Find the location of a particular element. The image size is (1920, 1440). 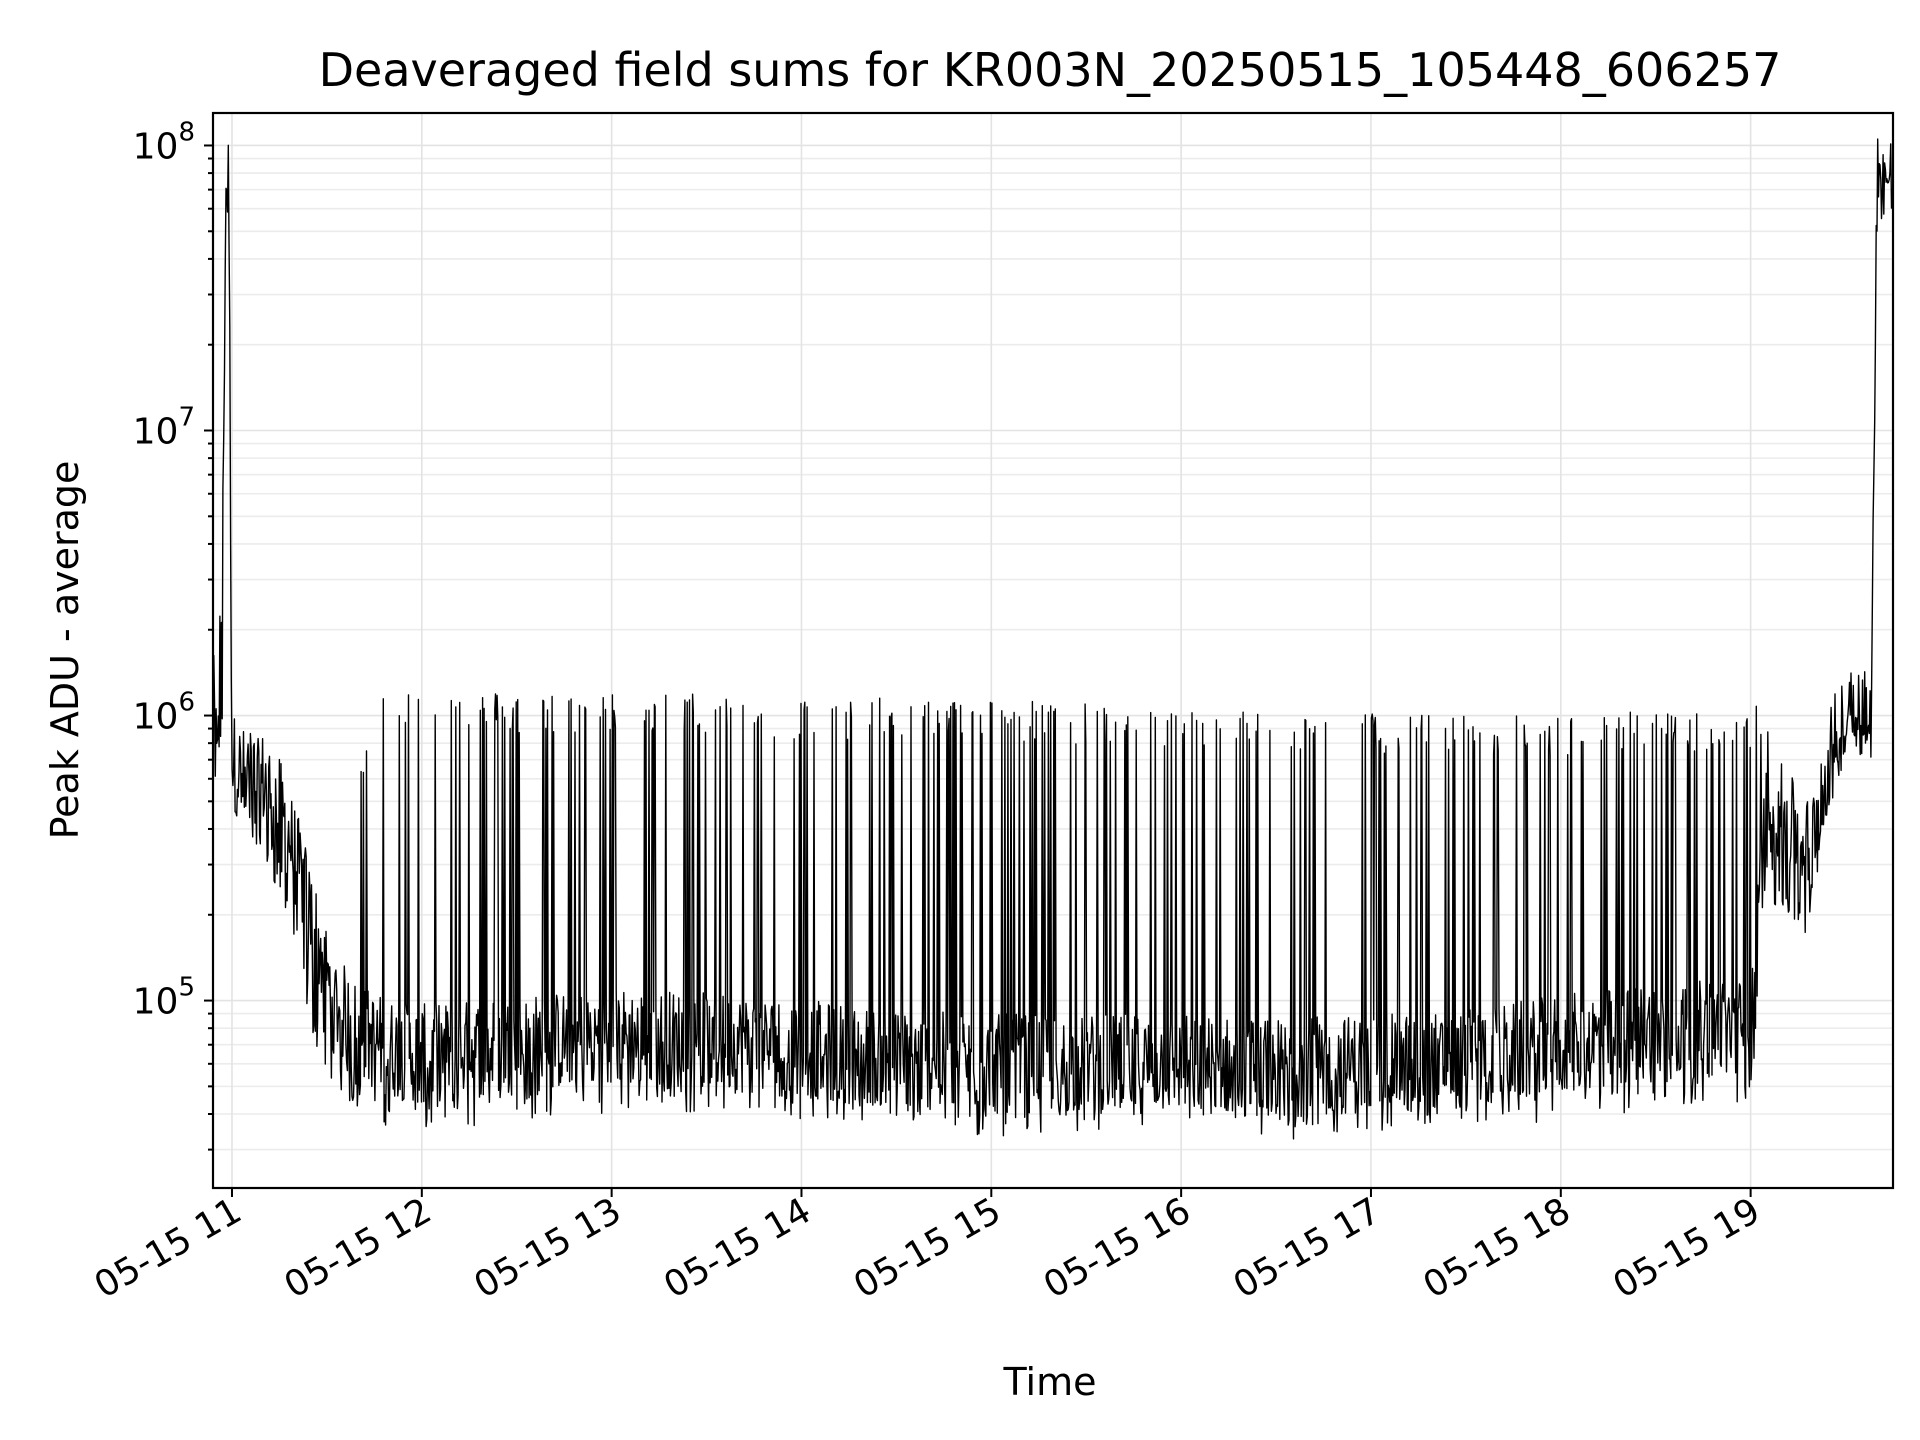

y-tick-label: 10⁸ is located at coordinates (164, 142).